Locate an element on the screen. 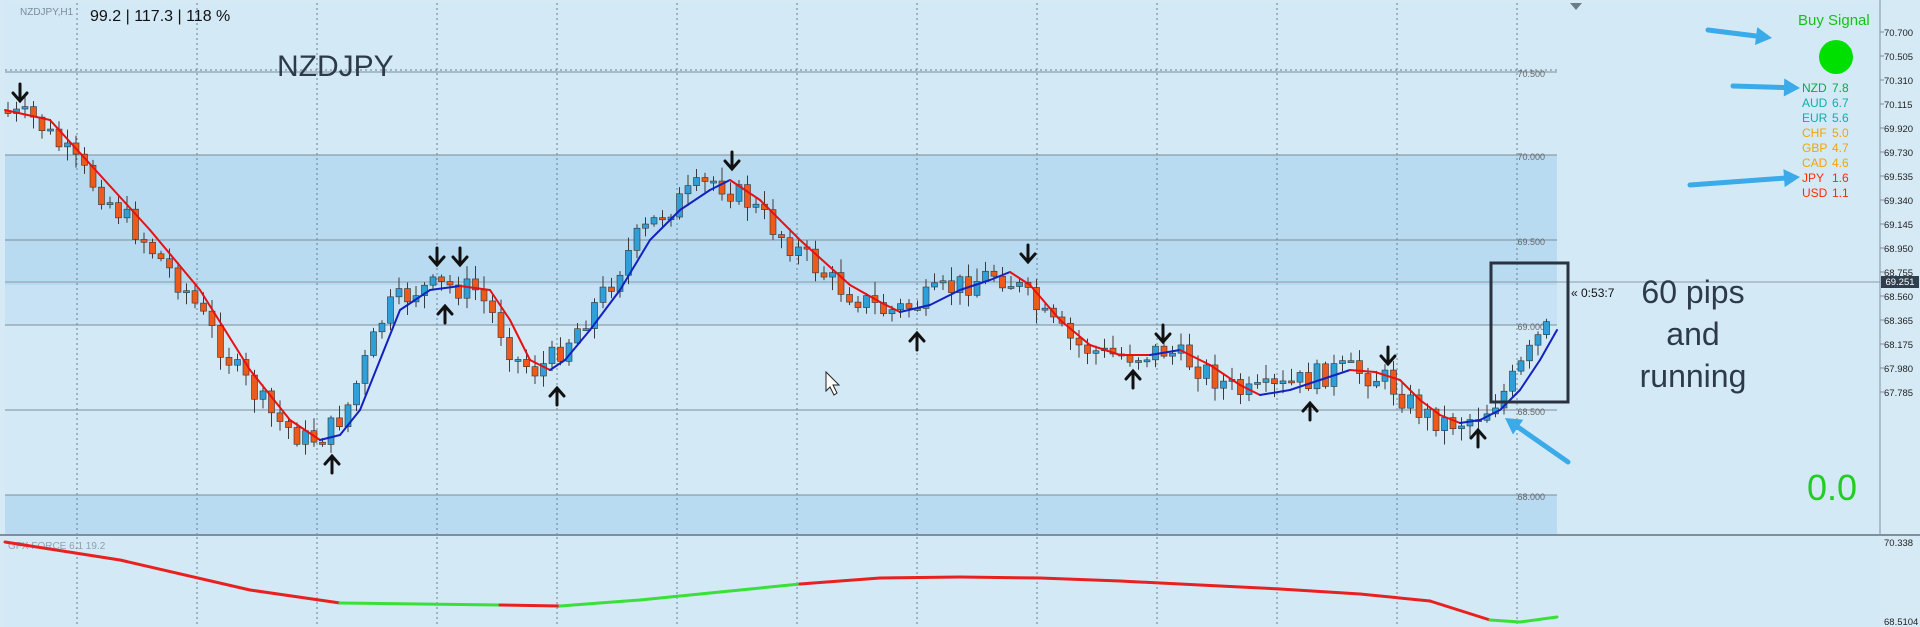 This screenshot has height=627, width=1920. currency-code: CAD is located at coordinates (1815, 163).